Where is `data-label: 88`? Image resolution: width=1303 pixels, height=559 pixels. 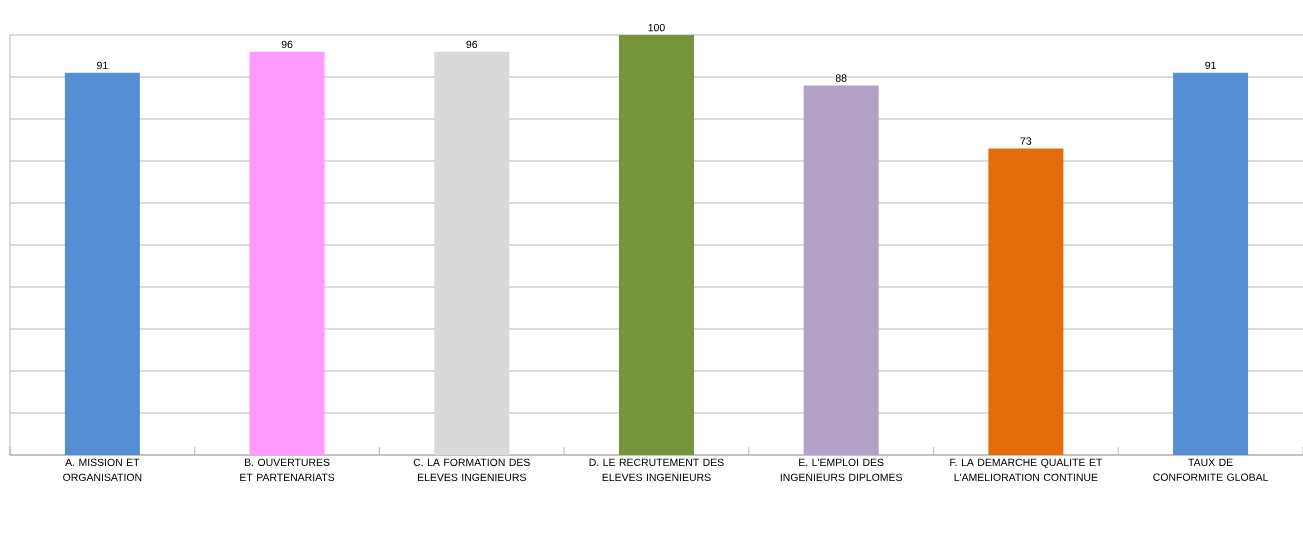
data-label: 88 is located at coordinates (841, 78).